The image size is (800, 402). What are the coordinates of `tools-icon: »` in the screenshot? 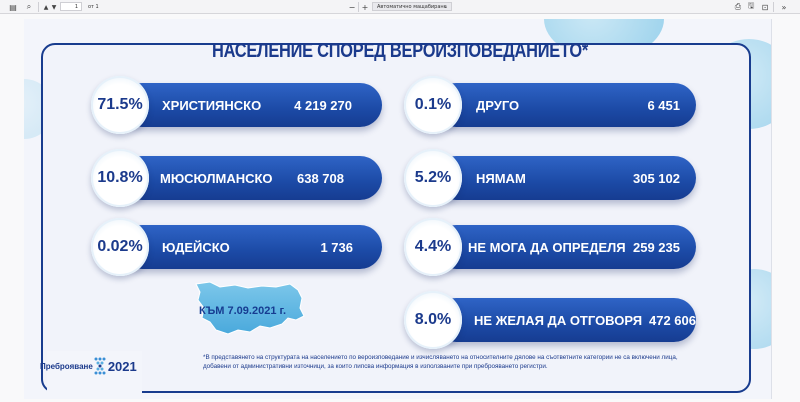 It's located at (784, 7).